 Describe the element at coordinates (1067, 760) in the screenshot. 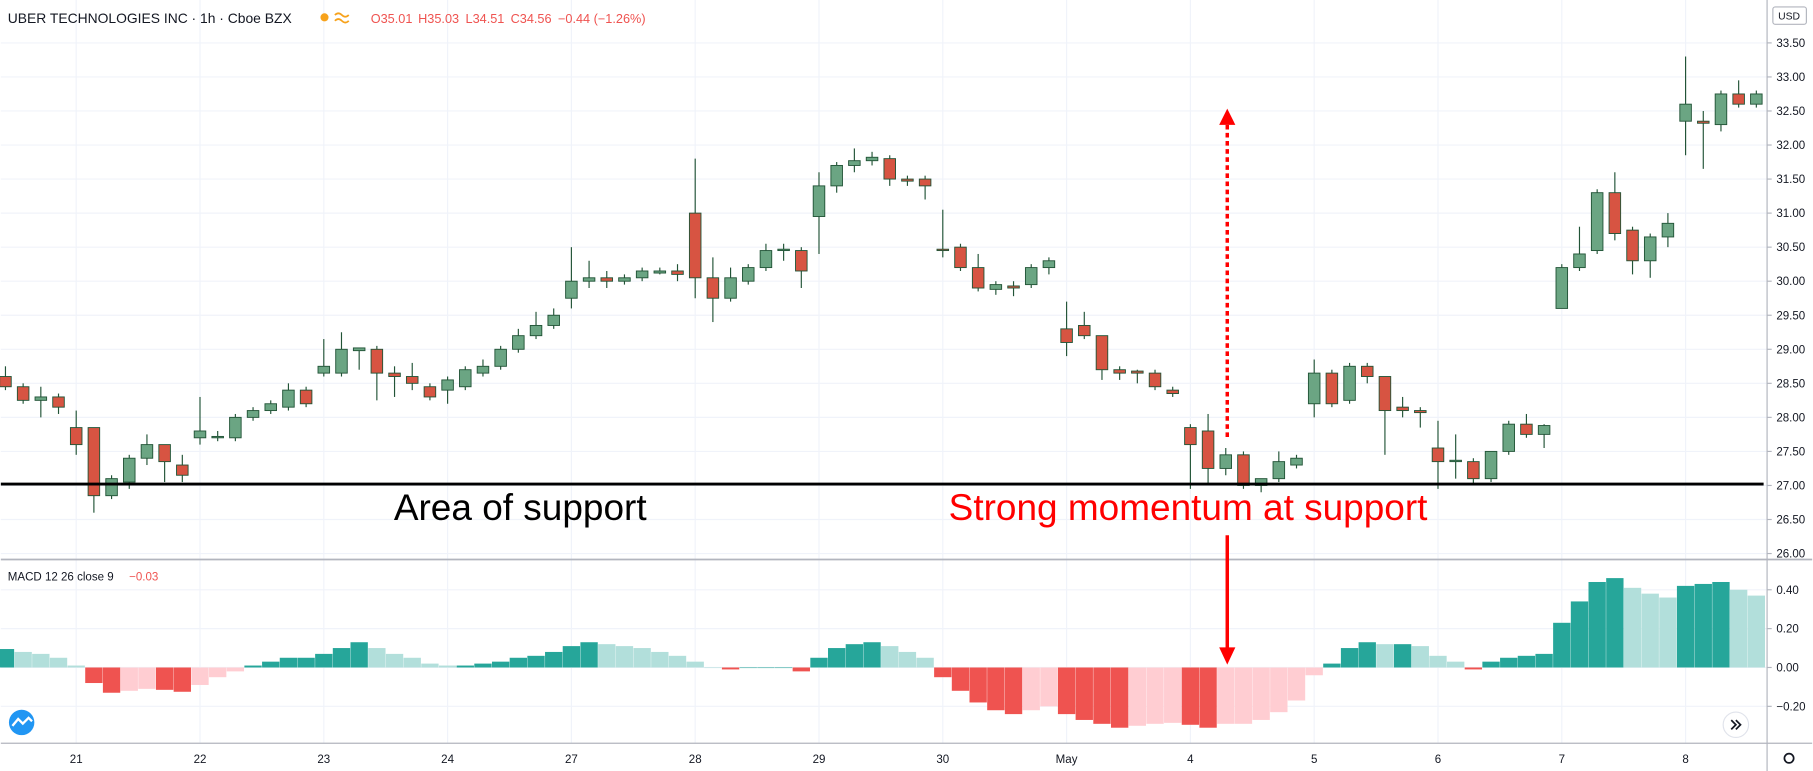

I see `x-tick-label: May` at that location.